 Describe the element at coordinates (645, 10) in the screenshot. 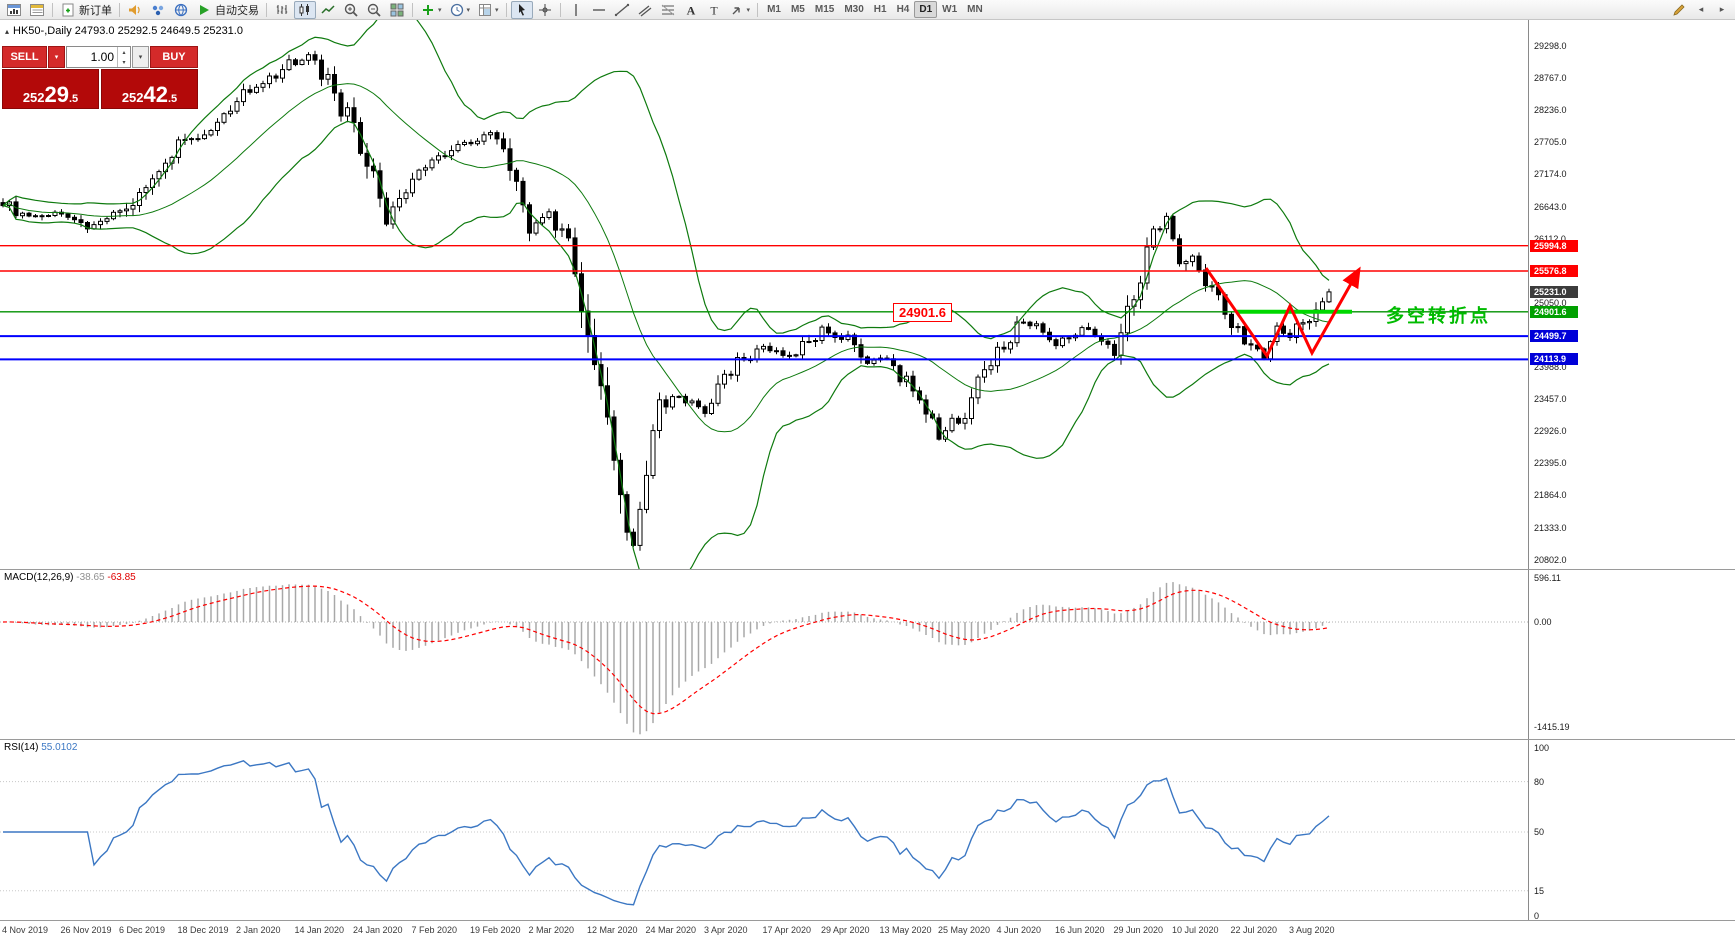

I see `channel-tool-button` at that location.